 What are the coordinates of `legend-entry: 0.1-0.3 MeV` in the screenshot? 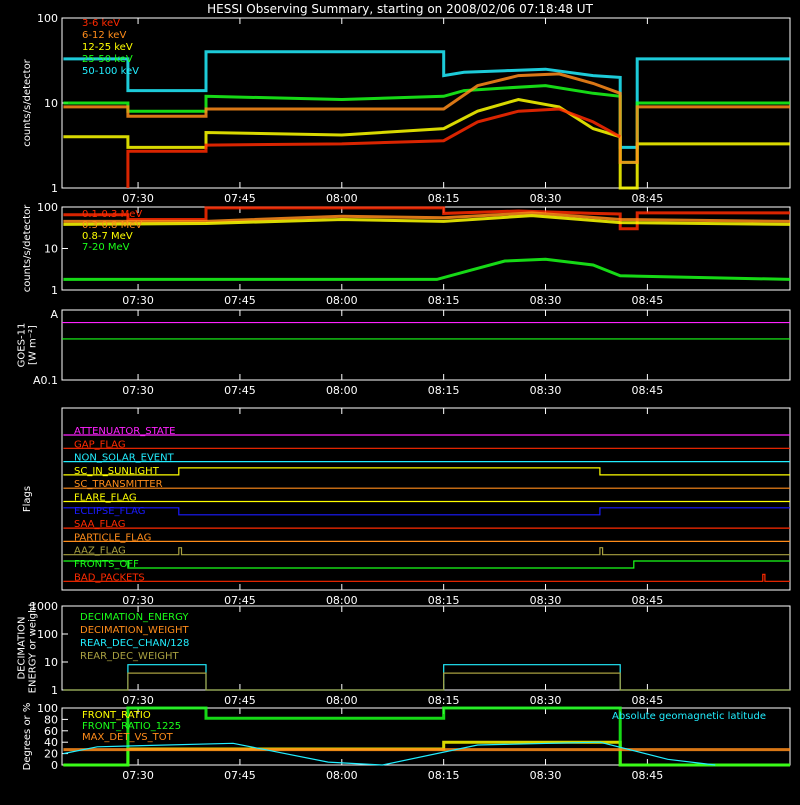 It's located at (112, 214).